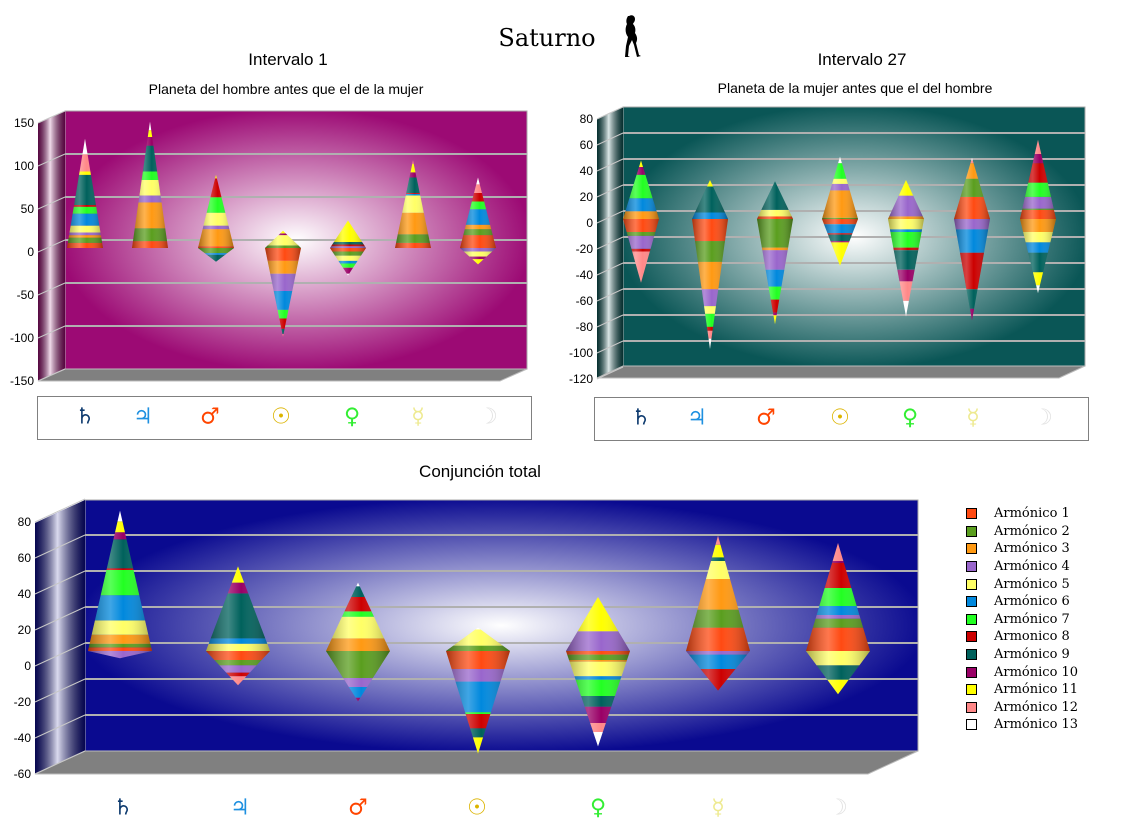 The width and height of the screenshot is (1122, 840). I want to click on chart1-title: Intervalo 1, so click(288, 59).